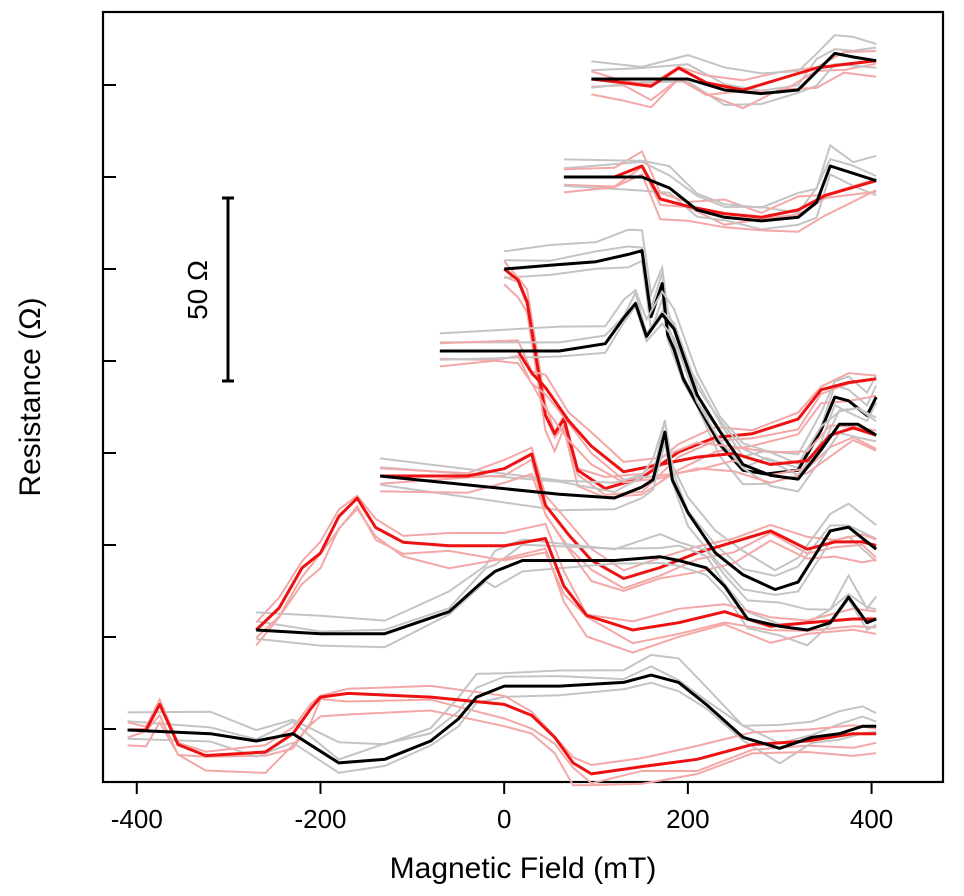 The height and width of the screenshot is (896, 964). I want to click on x-axis-ticks: -400 -200 0 200 400, so click(502, 808).